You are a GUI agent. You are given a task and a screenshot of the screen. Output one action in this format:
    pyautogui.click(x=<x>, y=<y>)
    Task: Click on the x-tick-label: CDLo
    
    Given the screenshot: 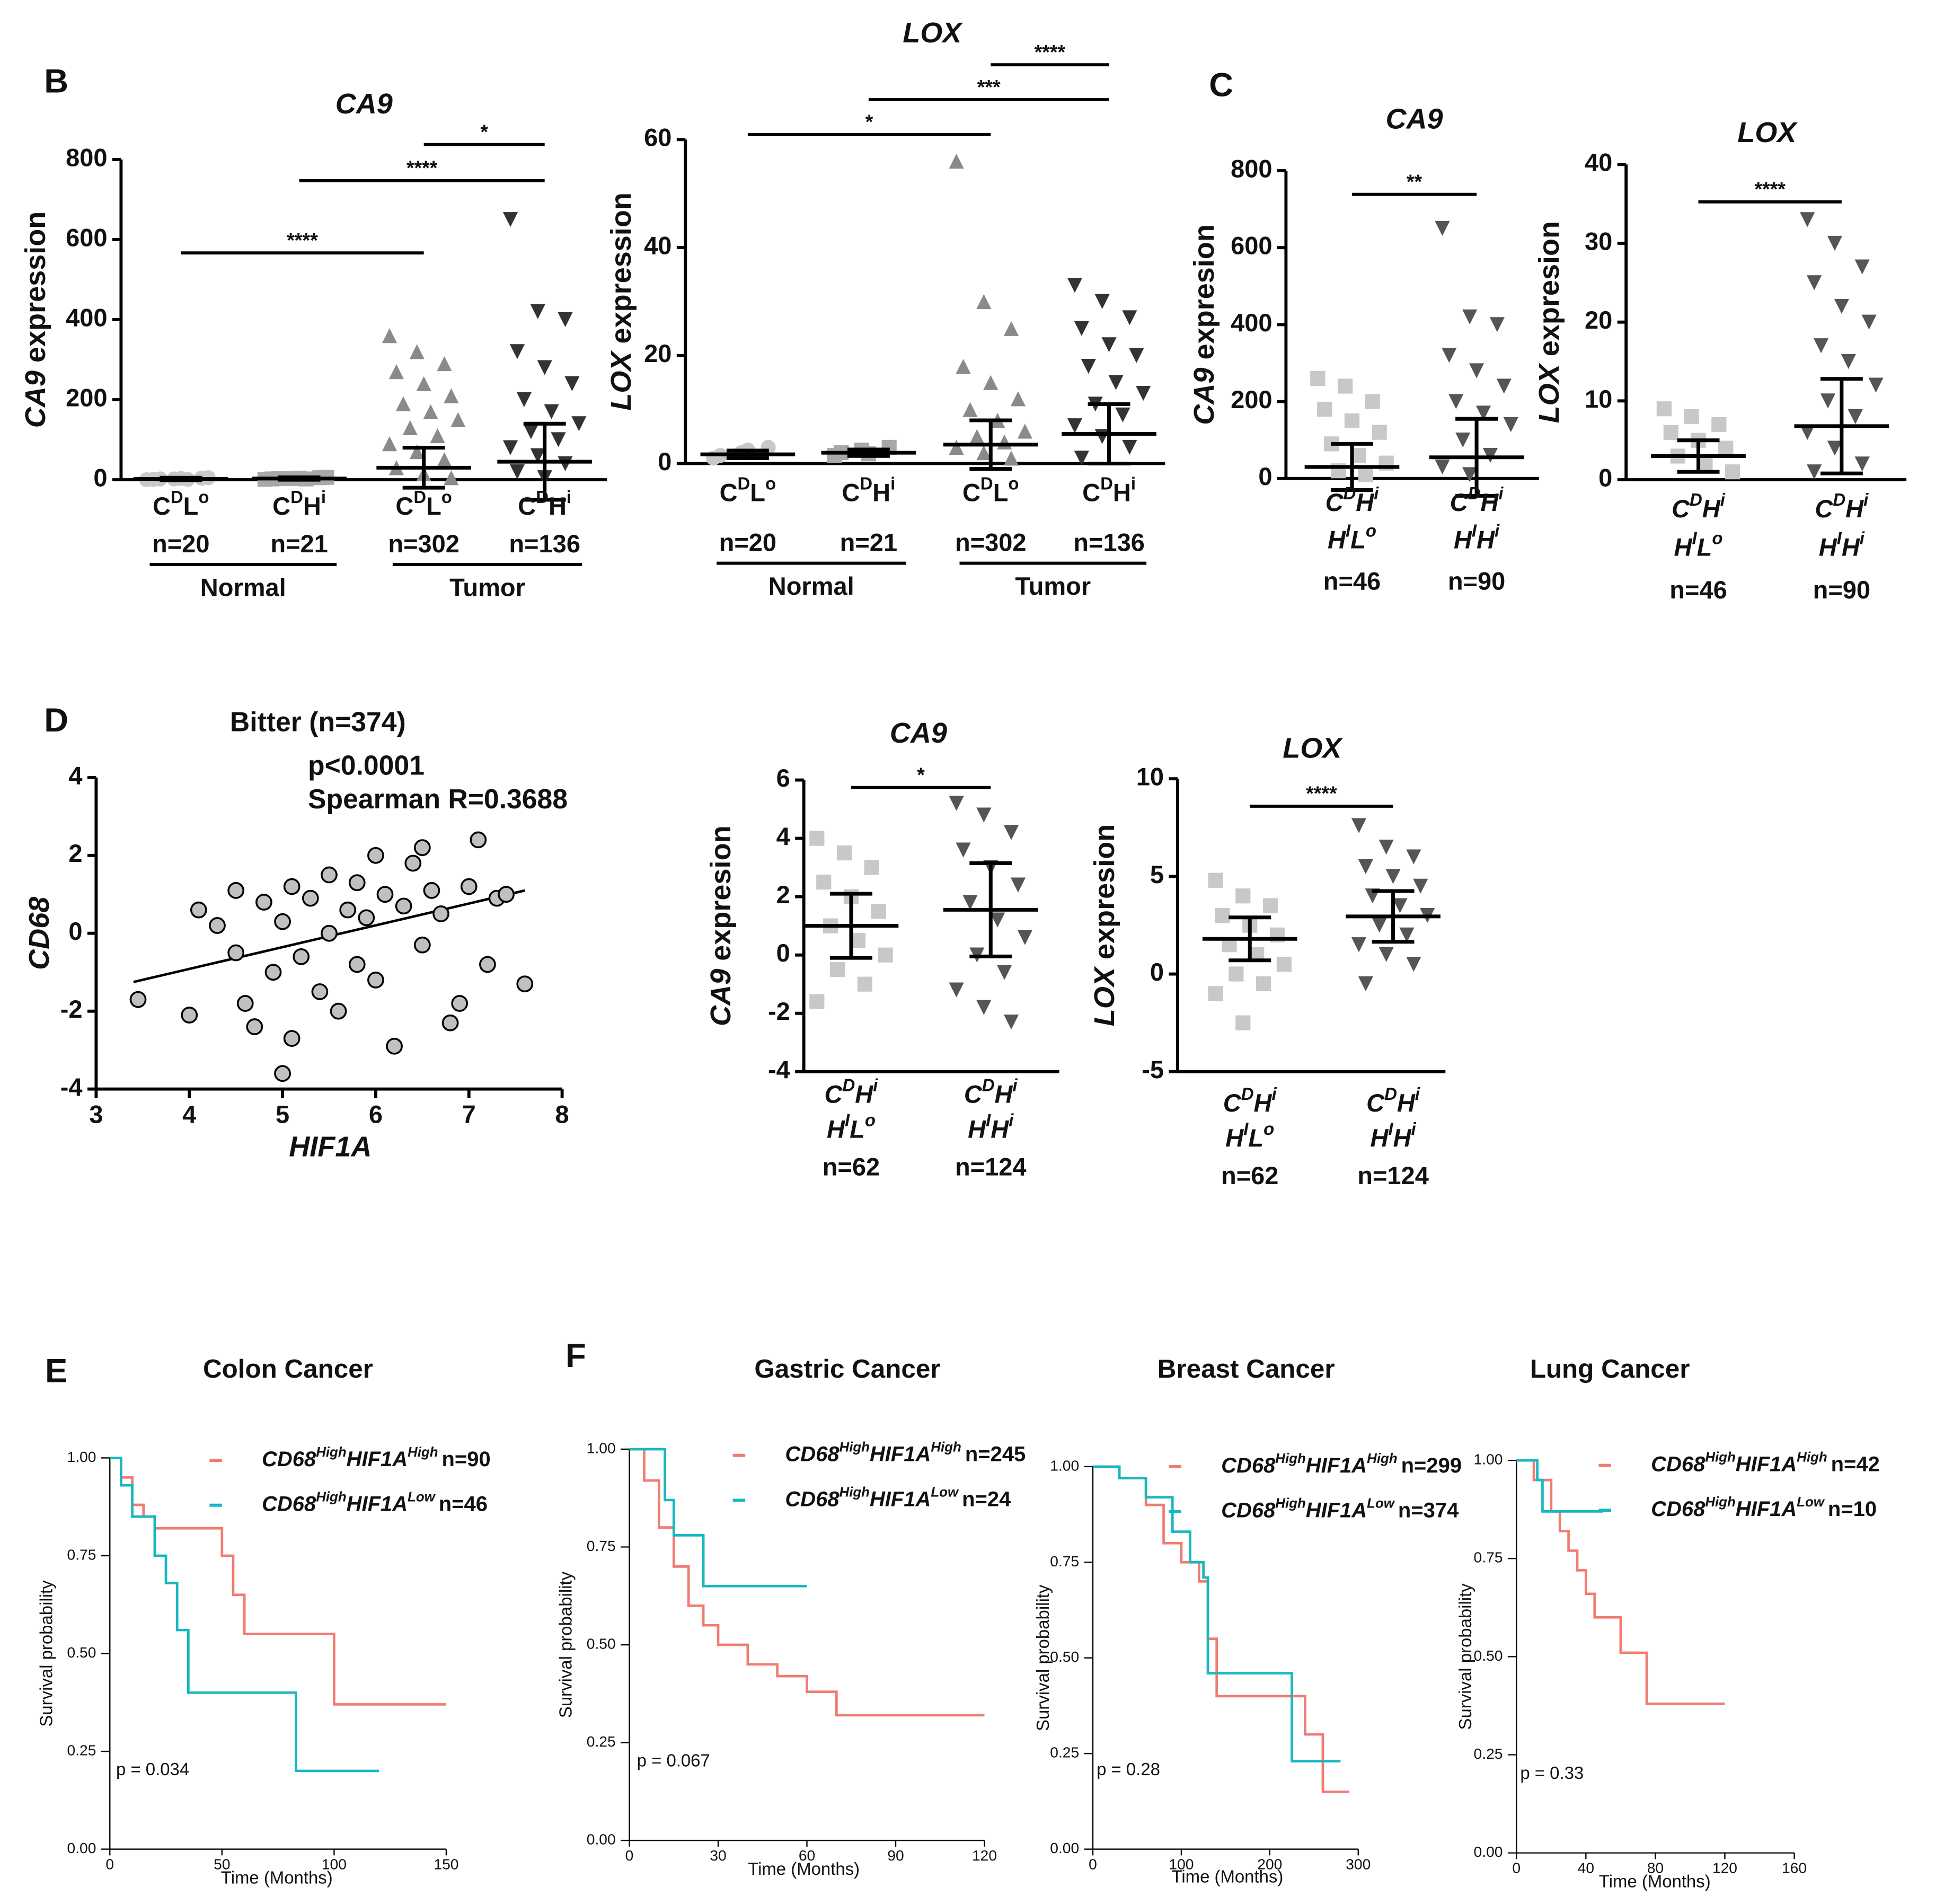 What is the action you would take?
    pyautogui.click(x=748, y=489)
    